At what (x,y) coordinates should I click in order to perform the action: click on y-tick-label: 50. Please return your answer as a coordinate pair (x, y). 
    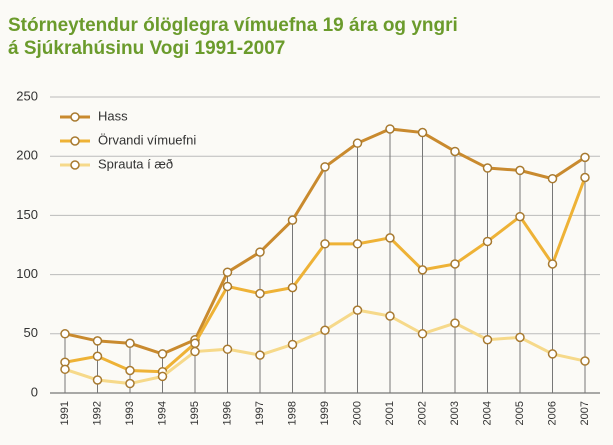
    Looking at the image, I should click on (31, 332).